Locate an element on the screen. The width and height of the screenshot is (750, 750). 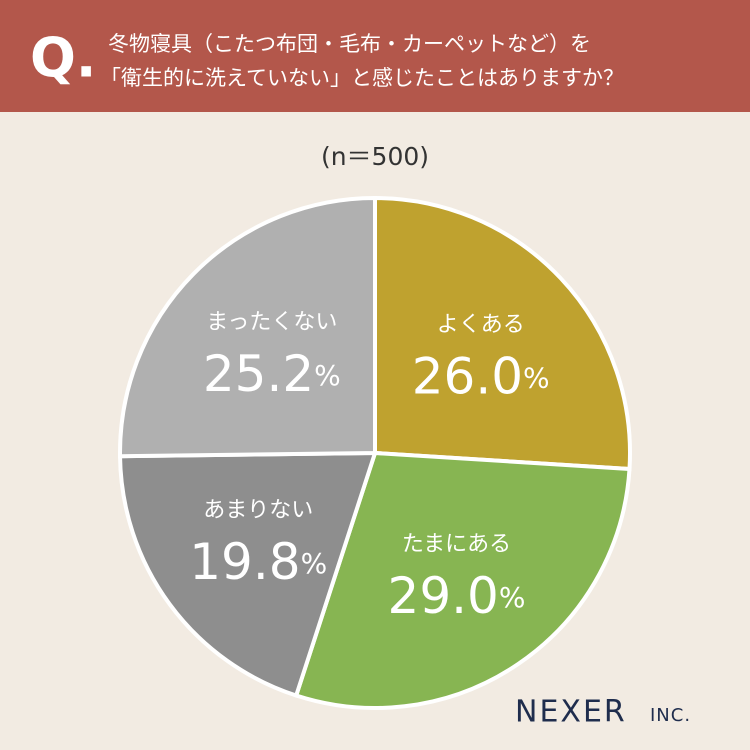
title-line: 「衛生的に洗えていない」と感じたことはありますか？ is located at coordinates (362, 78).